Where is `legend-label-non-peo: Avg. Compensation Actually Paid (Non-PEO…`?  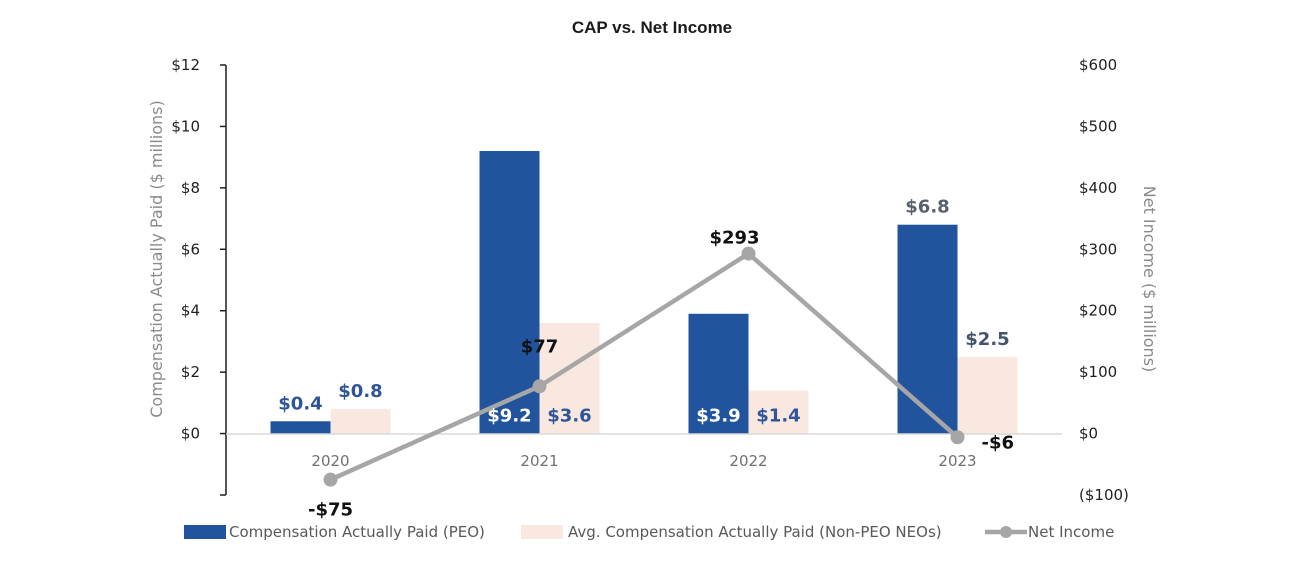 legend-label-non-peo: Avg. Compensation Actually Paid (Non-PEO… is located at coordinates (755, 532).